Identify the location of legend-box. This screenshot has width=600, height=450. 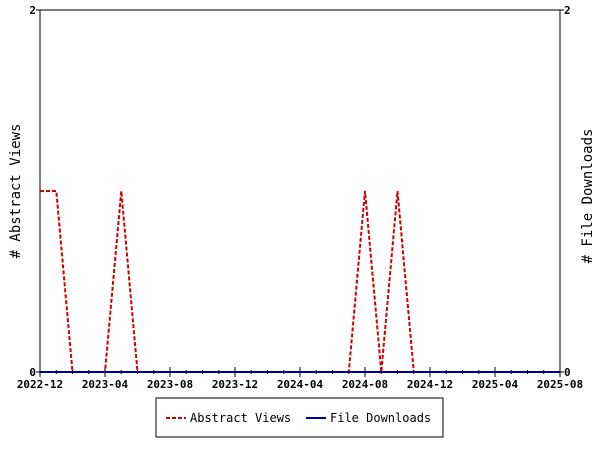
(299, 417).